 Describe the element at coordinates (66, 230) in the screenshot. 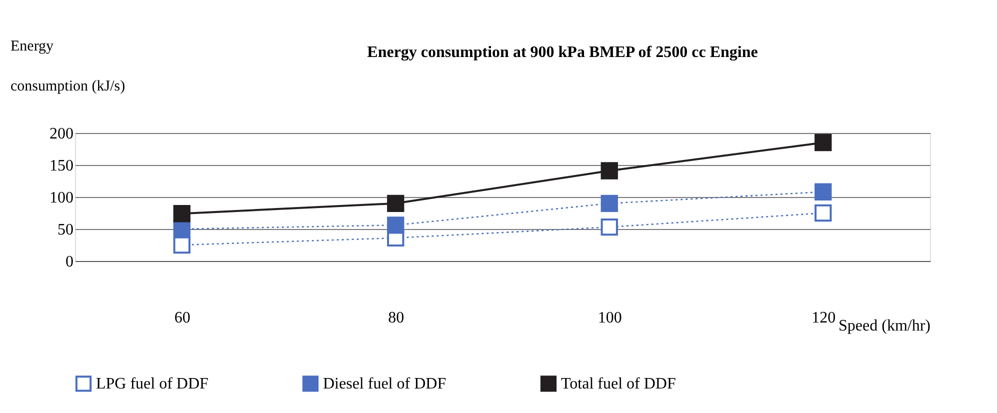

I see `y-tick-label: 50` at that location.